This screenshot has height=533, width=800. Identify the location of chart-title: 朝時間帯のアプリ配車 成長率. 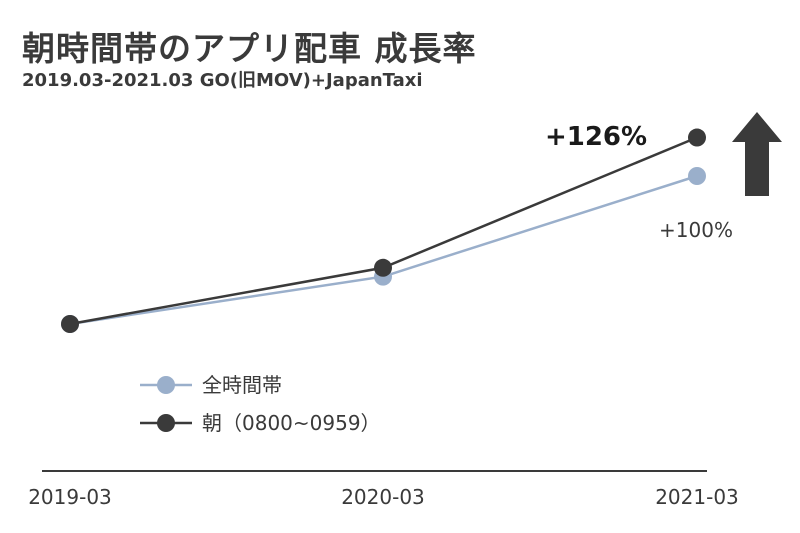
(249, 48).